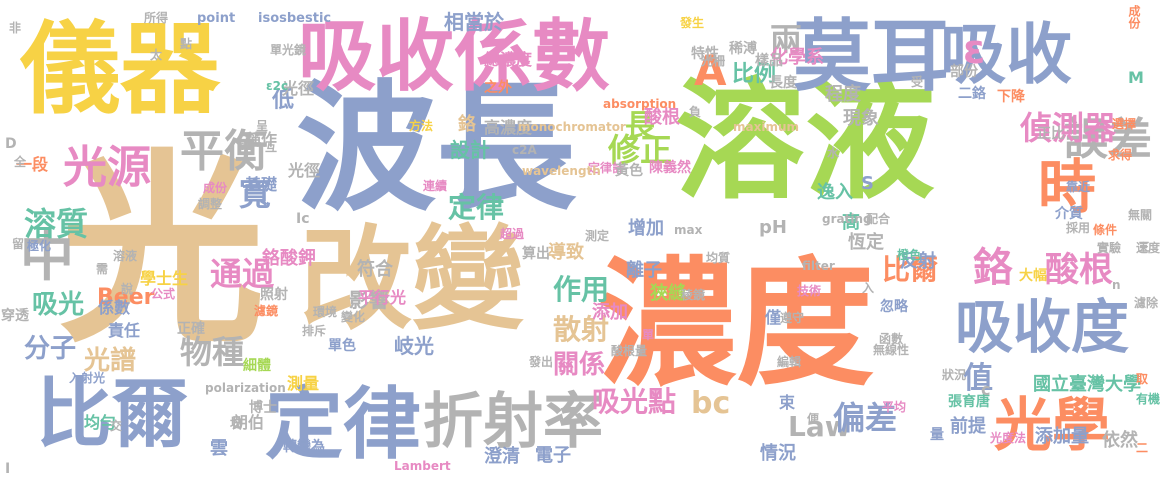  I want to click on cloud-word: n, so click(1116, 285).